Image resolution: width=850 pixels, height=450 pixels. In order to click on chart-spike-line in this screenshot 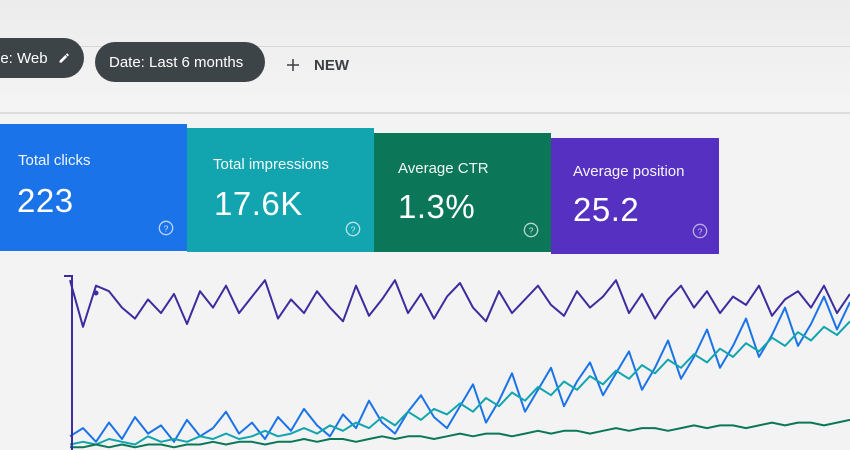, I will do `click(68, 362)`.